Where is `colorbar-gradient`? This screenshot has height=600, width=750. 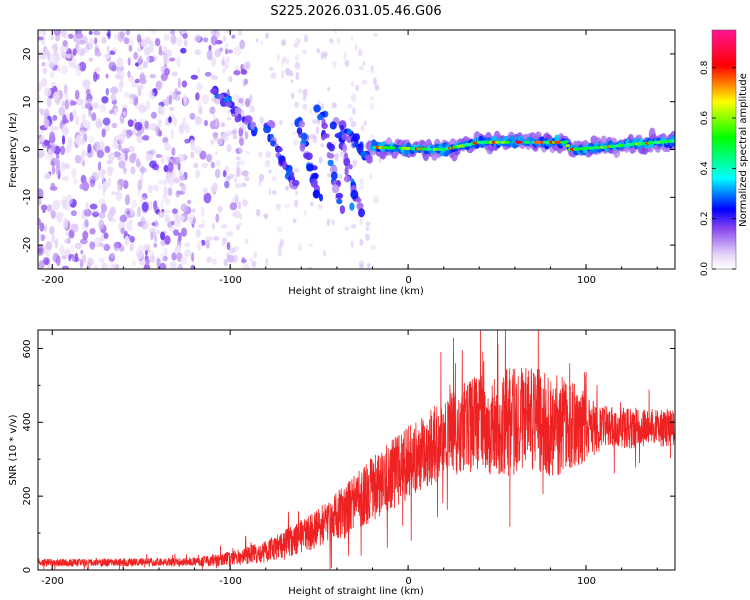 colorbar-gradient is located at coordinates (724, 149).